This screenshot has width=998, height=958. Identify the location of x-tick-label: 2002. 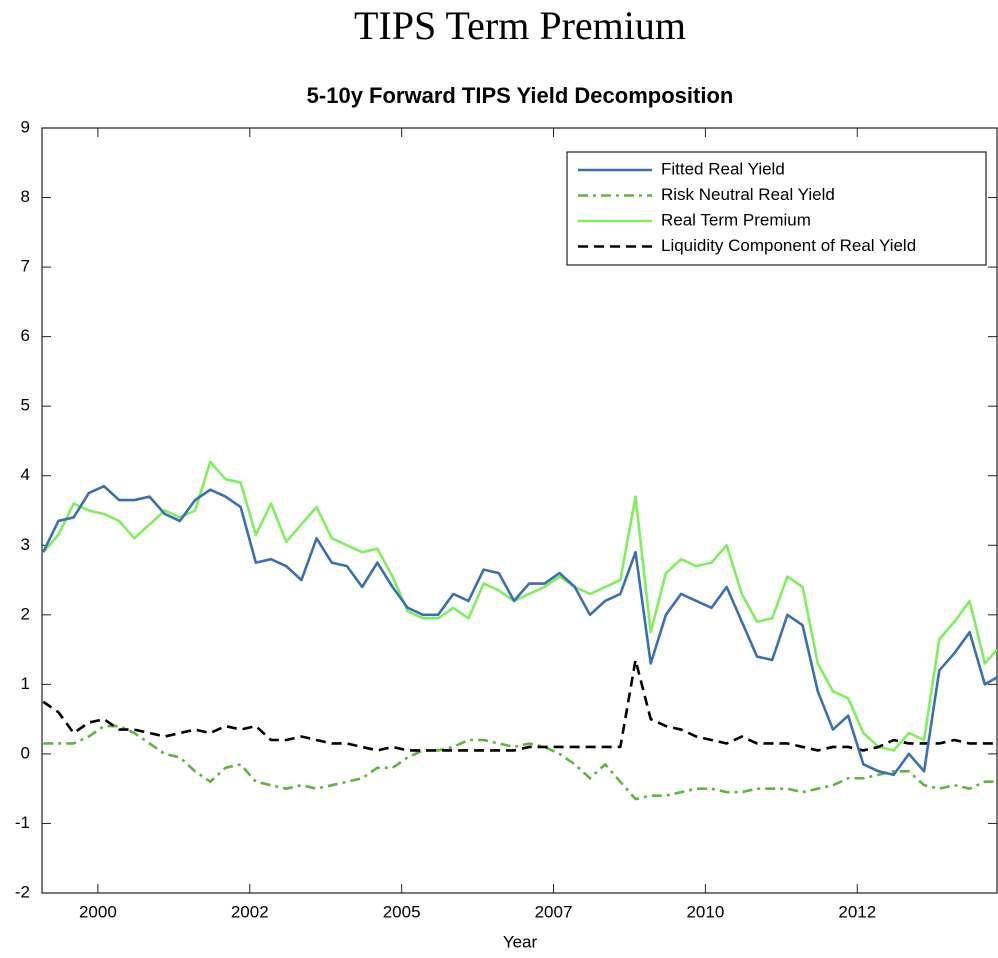
(250, 911).